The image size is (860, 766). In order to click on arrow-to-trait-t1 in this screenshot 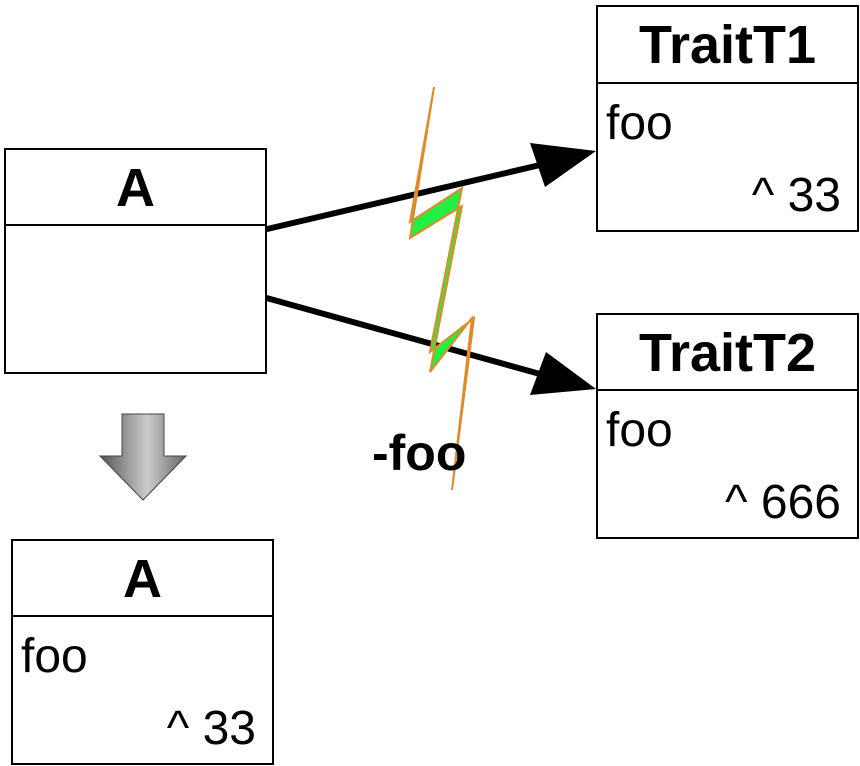, I will do `click(428, 188)`.